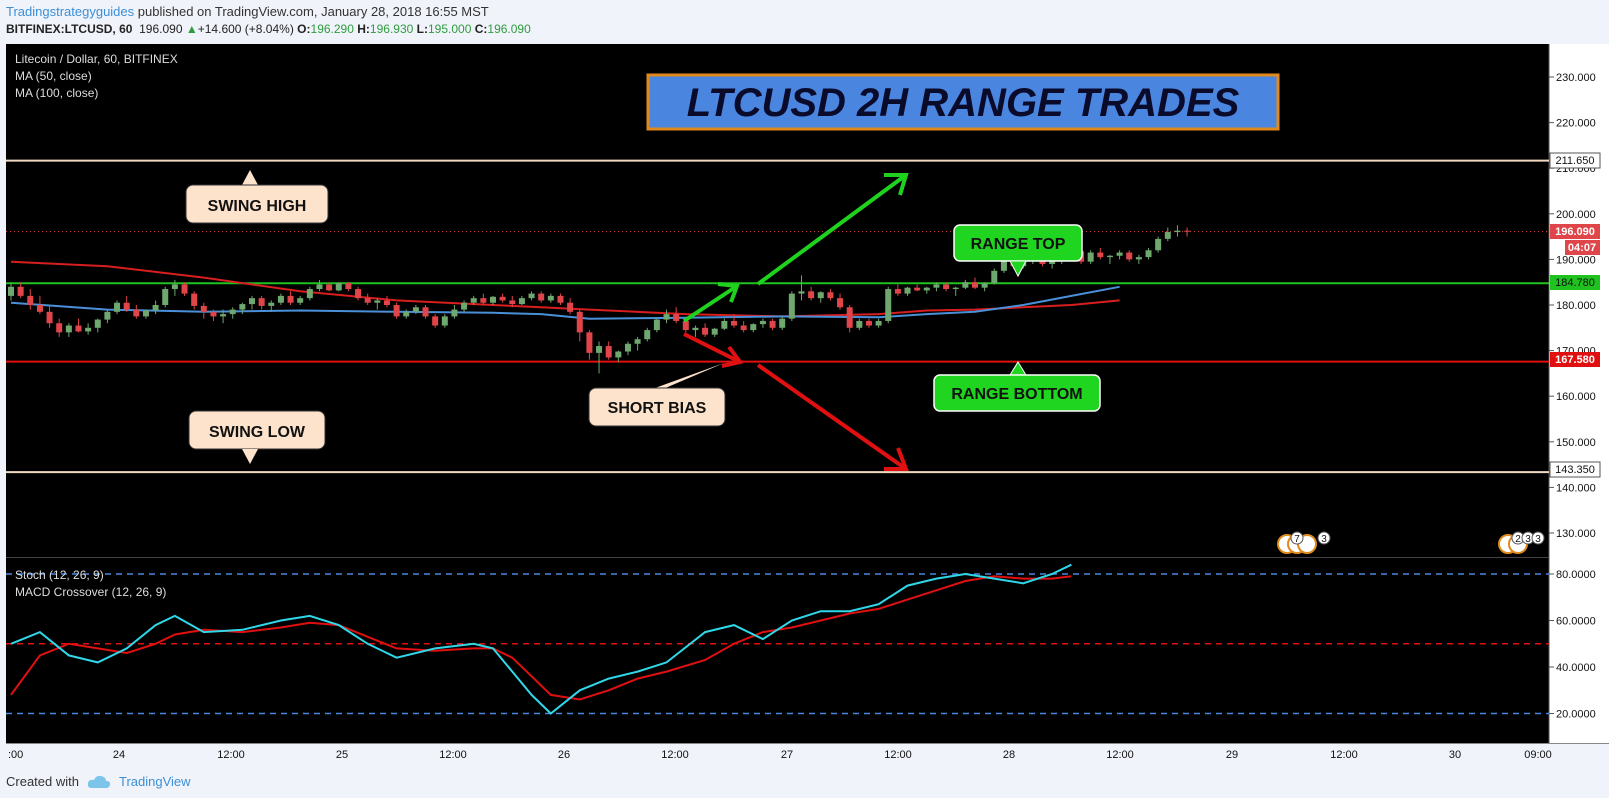  I want to click on ma50-line, so click(565, 302).